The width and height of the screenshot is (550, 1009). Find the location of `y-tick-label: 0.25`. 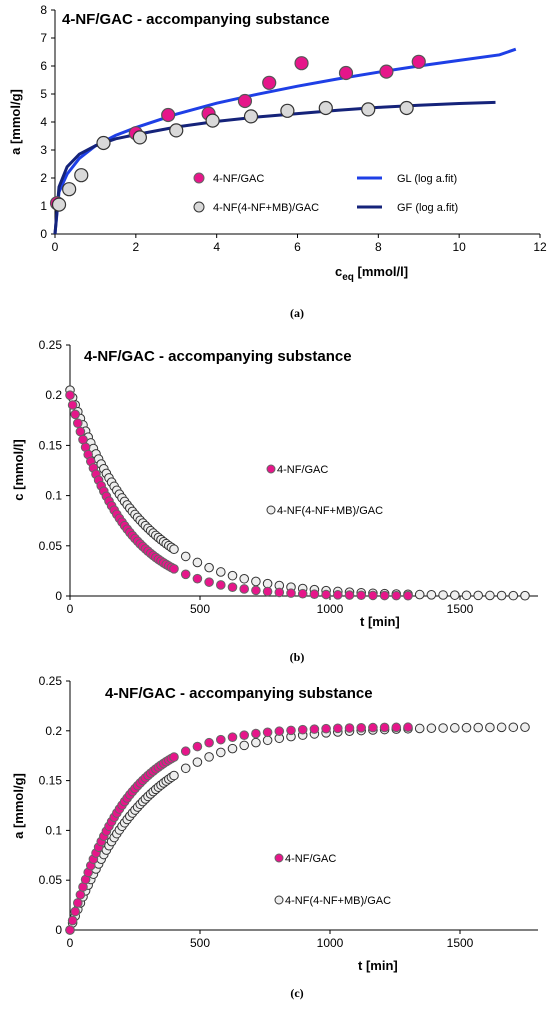

y-tick-label: 0.25 is located at coordinates (51, 681).